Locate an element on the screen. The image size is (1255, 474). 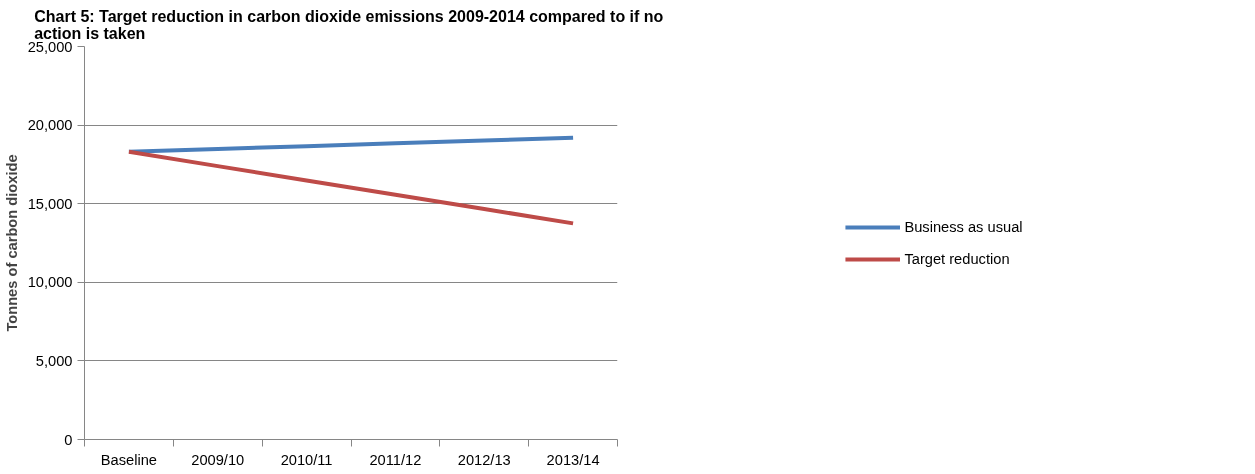
x-tick-label: 2009/10 is located at coordinates (218, 459).